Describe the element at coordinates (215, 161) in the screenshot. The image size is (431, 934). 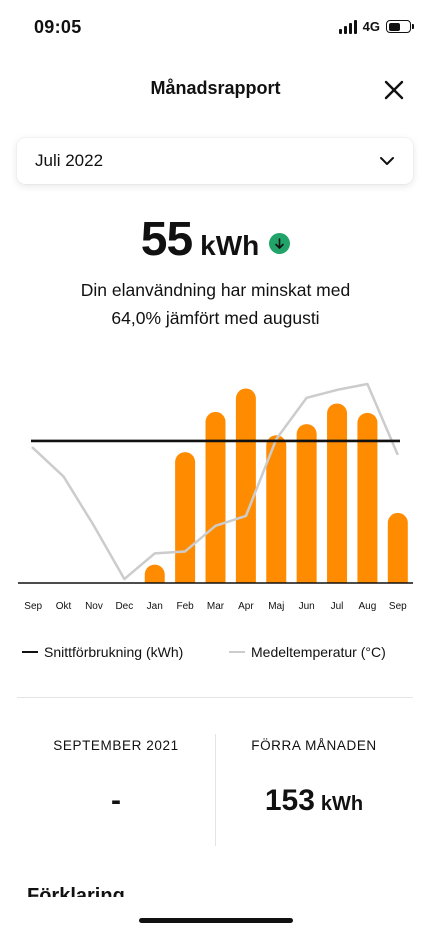
I see `month-select: Juli 2022` at that location.